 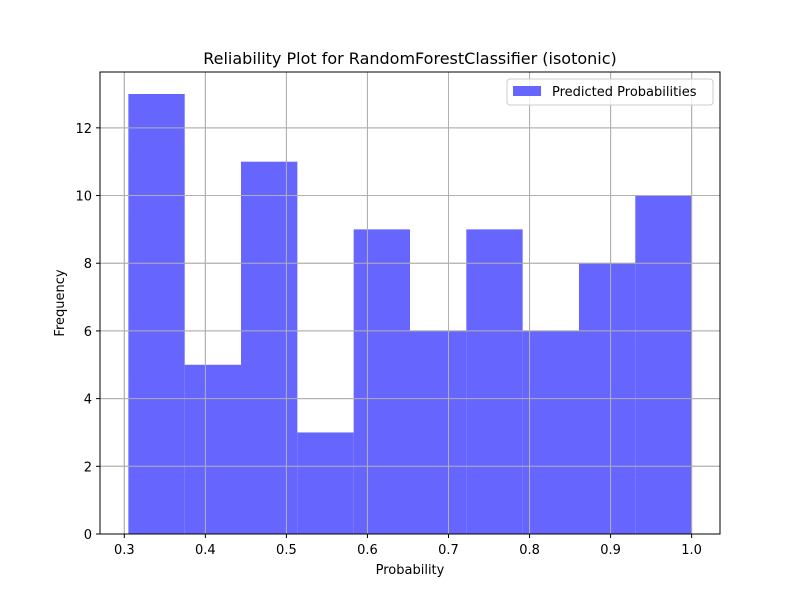 I want to click on y-tick-label: 0, so click(x=88, y=535).